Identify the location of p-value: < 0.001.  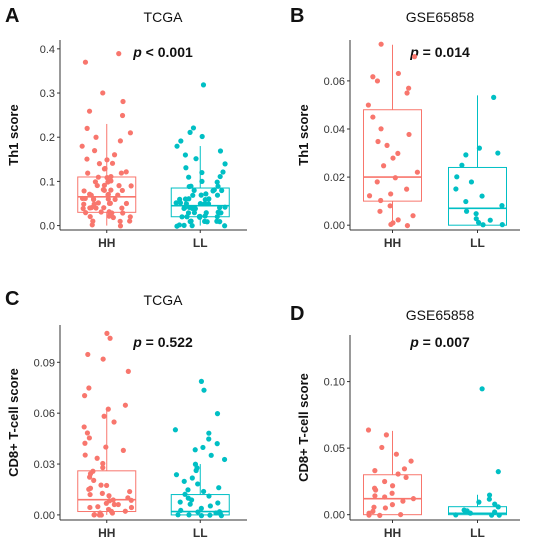
(167, 52).